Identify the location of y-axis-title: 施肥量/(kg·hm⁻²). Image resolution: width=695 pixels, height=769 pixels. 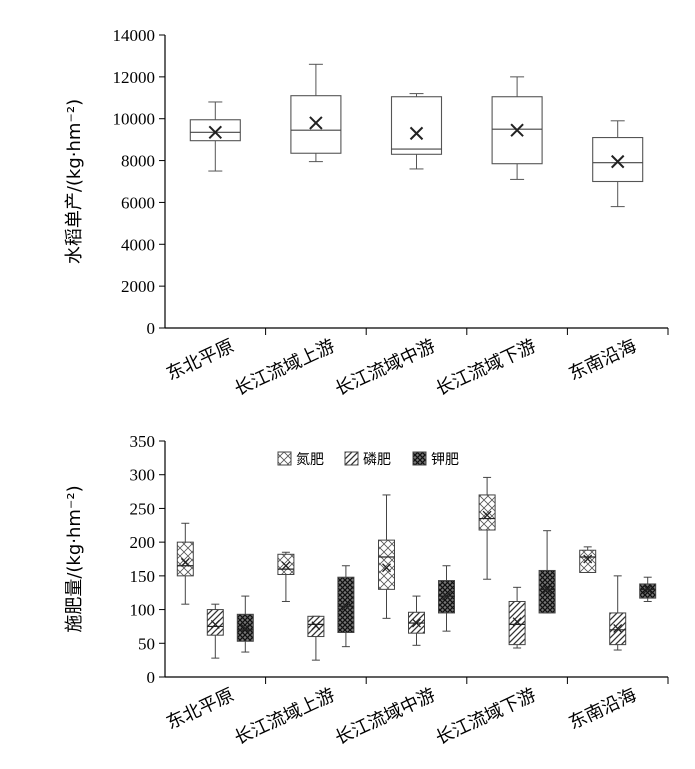
(74, 558).